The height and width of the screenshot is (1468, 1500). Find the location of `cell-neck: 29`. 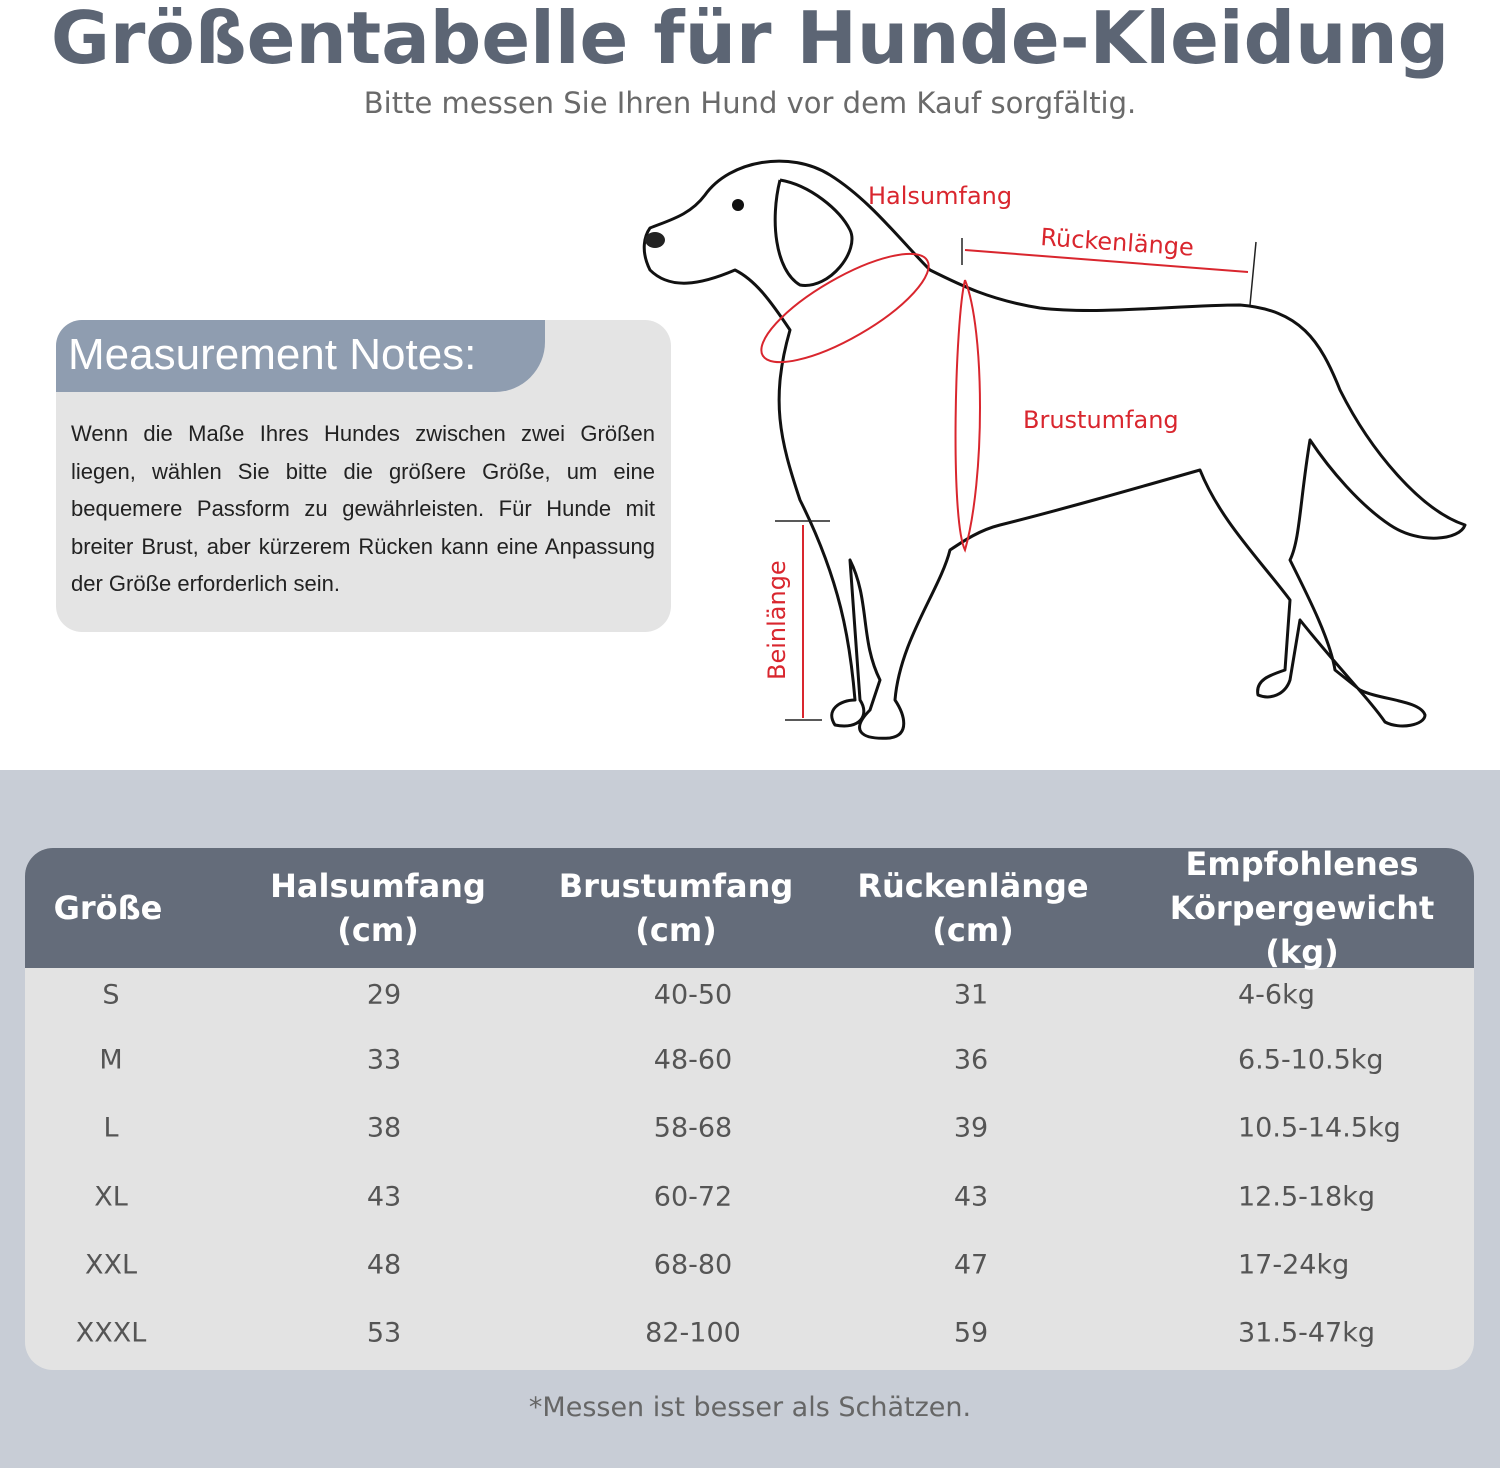

cell-neck: 29 is located at coordinates (384, 995).